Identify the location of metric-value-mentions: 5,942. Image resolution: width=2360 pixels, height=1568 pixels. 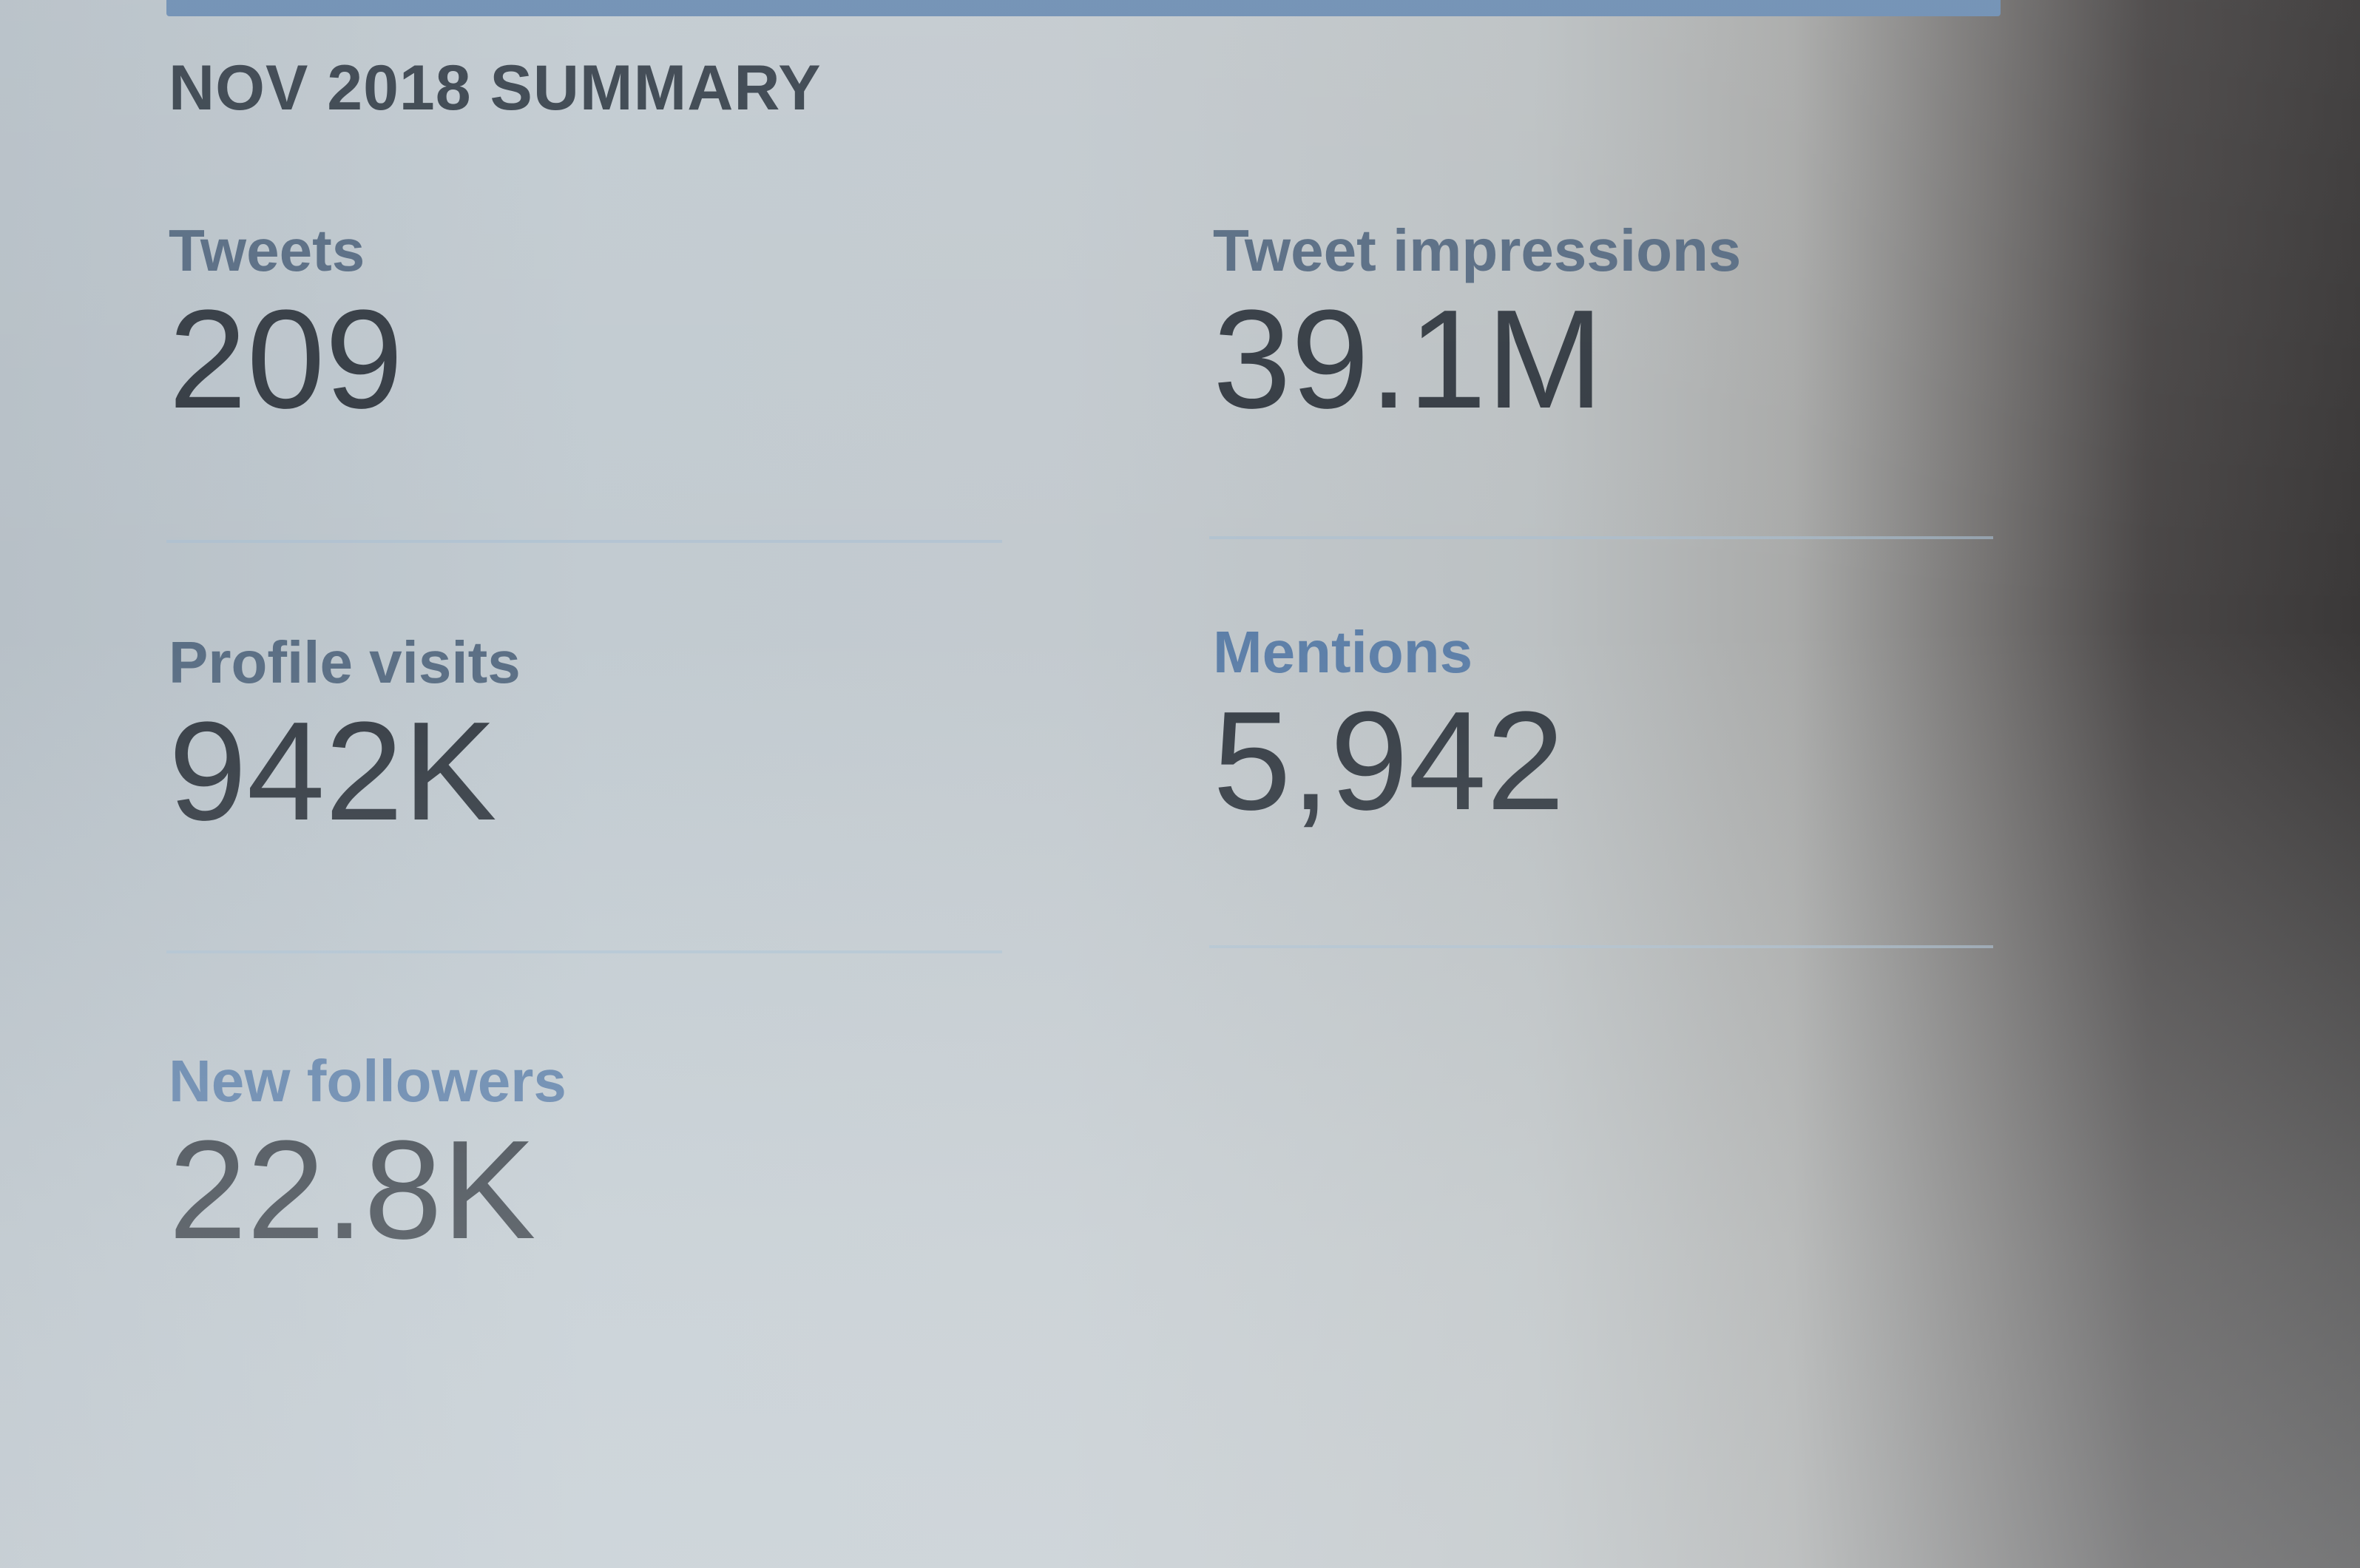
(1389, 761).